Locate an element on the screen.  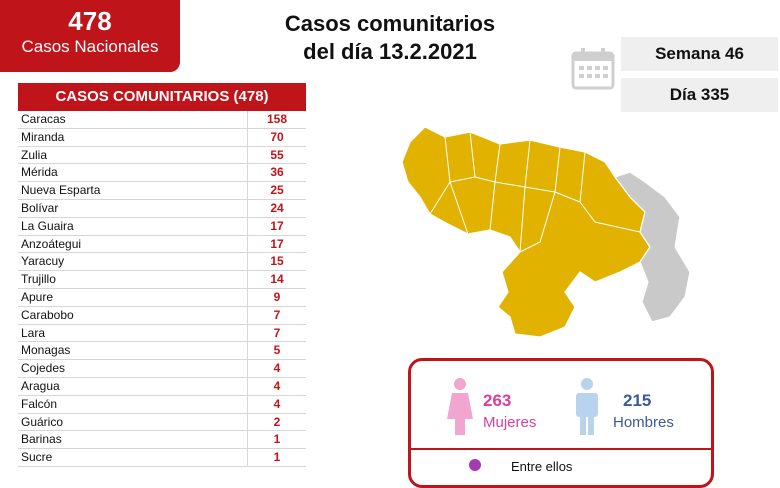
state-cases: 70 is located at coordinates (276, 137).